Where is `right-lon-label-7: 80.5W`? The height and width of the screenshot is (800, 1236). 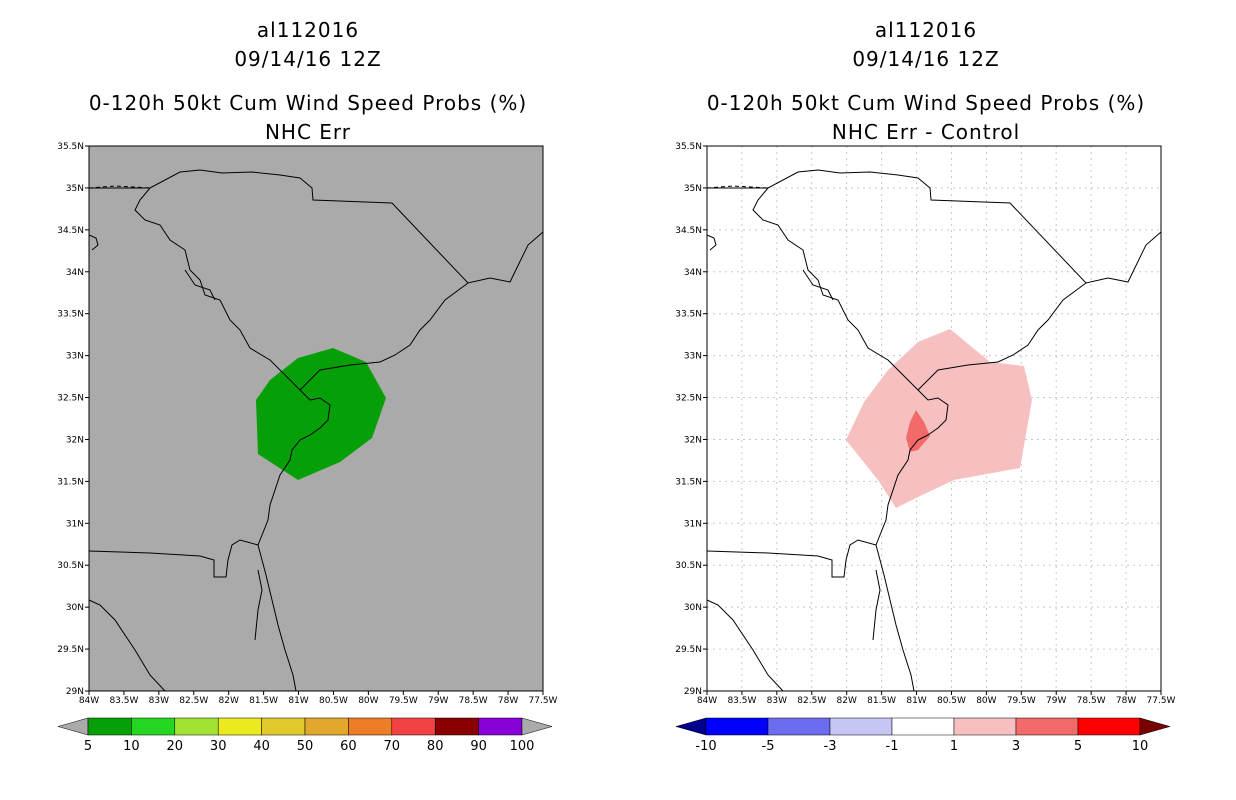
right-lon-label-7: 80.5W is located at coordinates (951, 701).